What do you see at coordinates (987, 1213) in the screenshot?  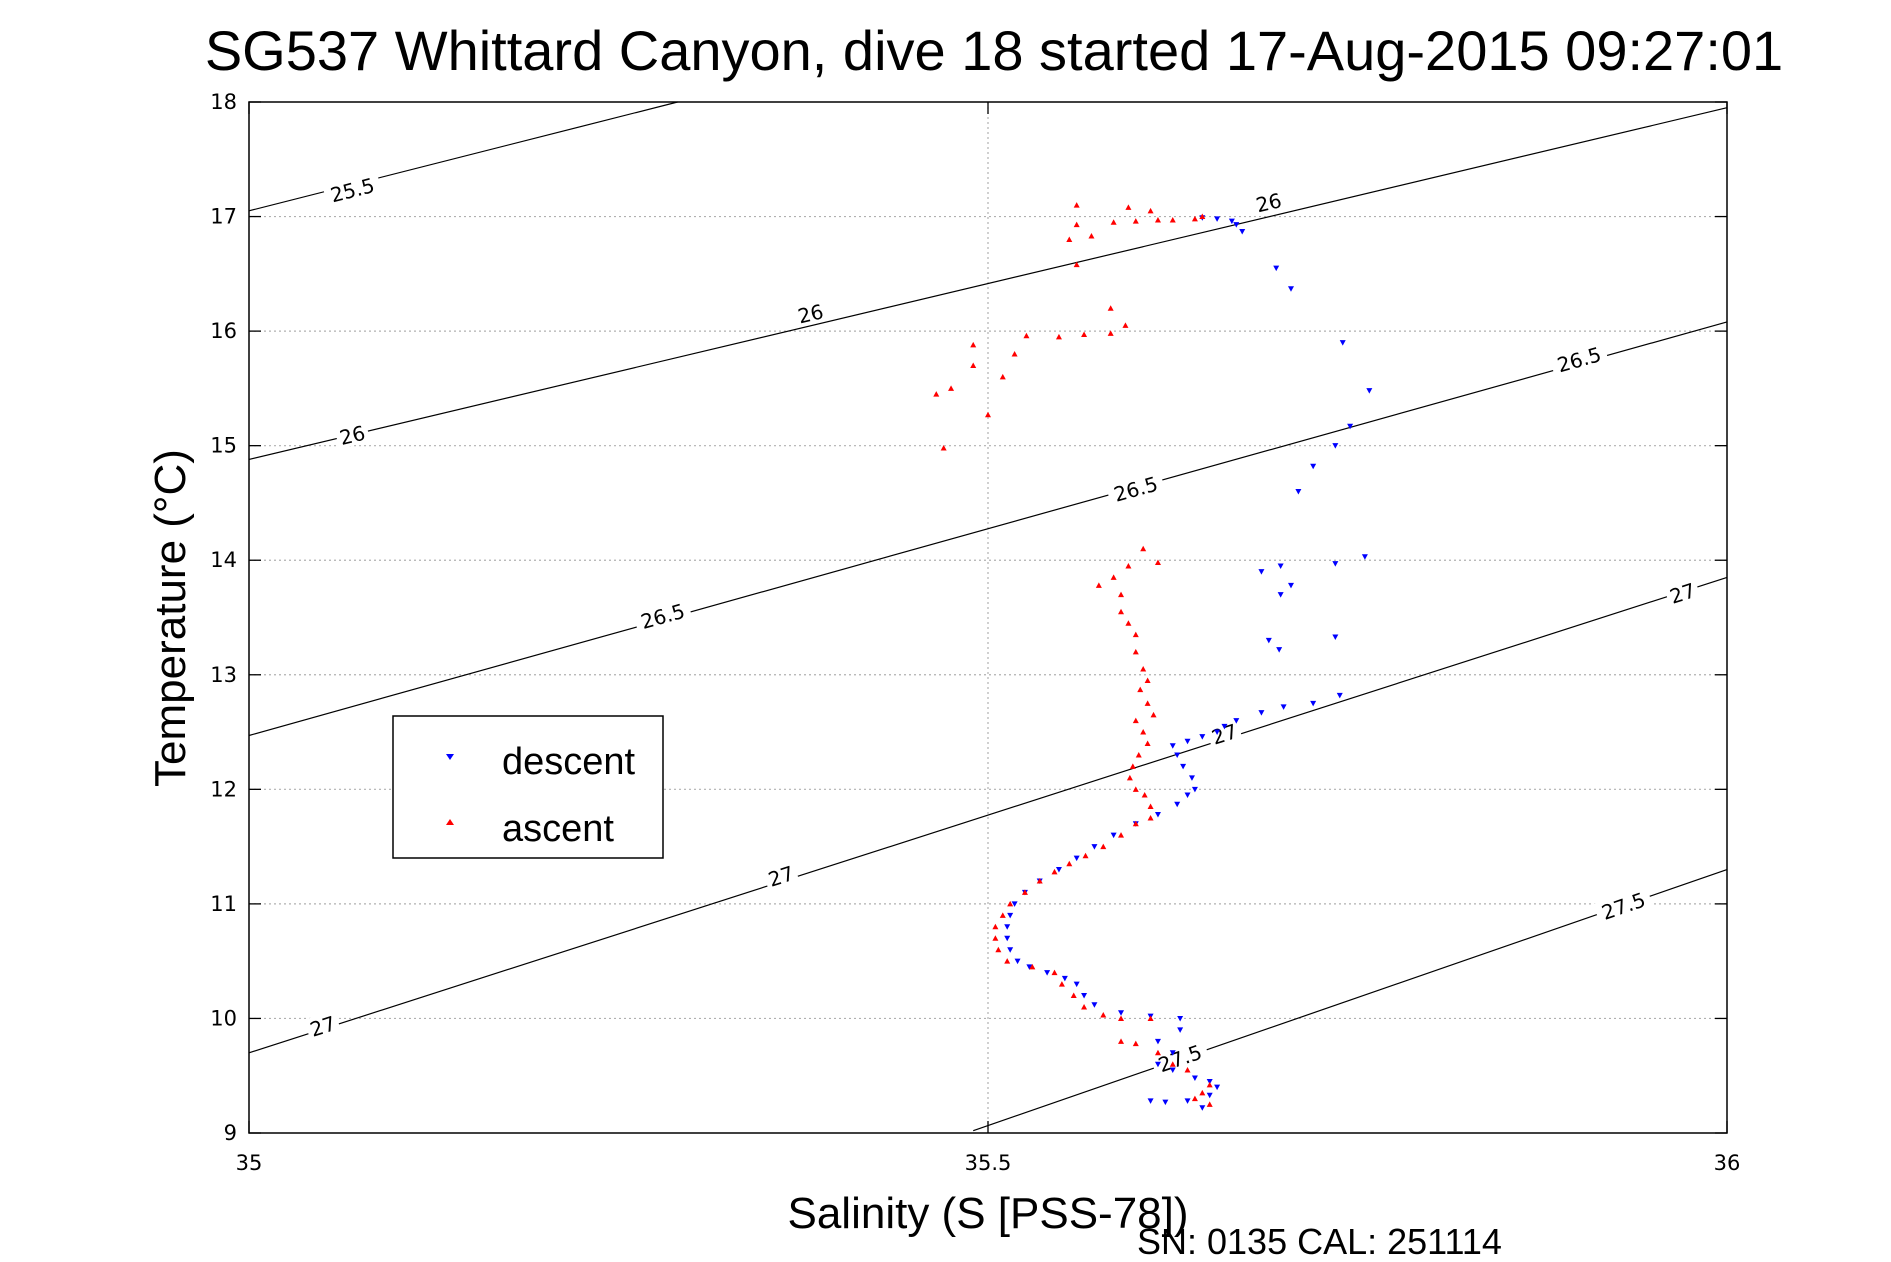 I see `x-axis-label: Salinity (S [PSS-78])` at bounding box center [987, 1213].